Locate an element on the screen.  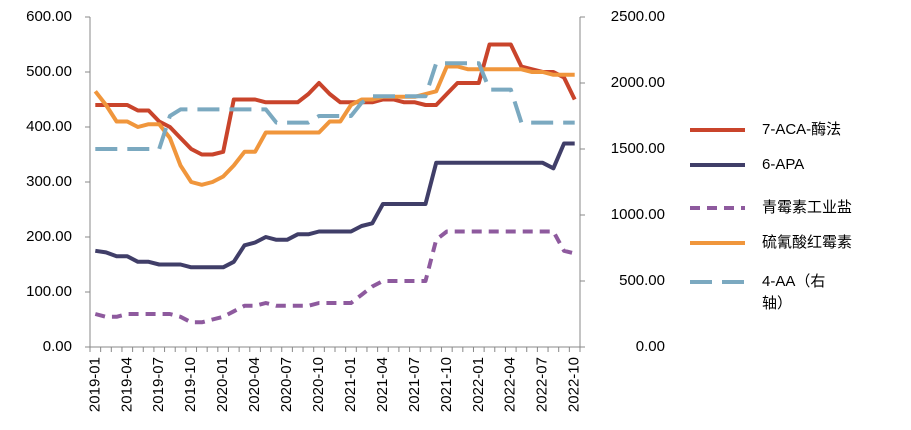
x-tick-label: 2020-07 is located at coordinates (286, 384).